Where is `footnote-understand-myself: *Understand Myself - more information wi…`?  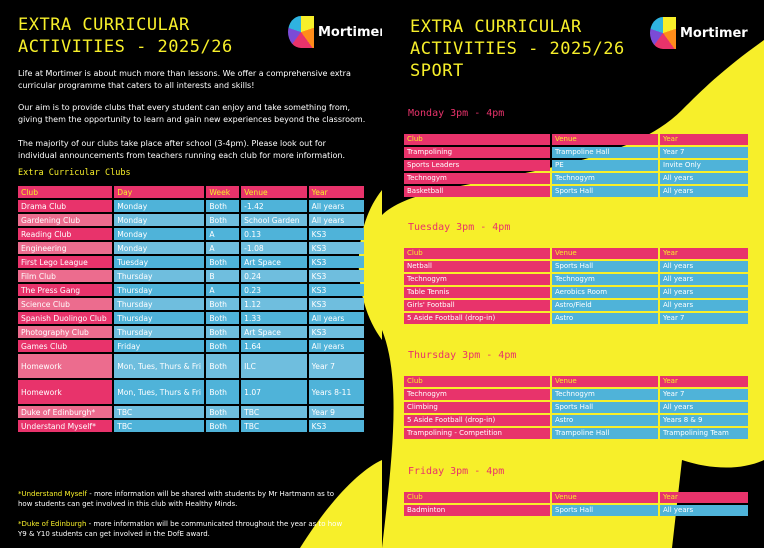
footnote-understand-myself: *Understand Myself - more information wi… is located at coordinates (183, 499).